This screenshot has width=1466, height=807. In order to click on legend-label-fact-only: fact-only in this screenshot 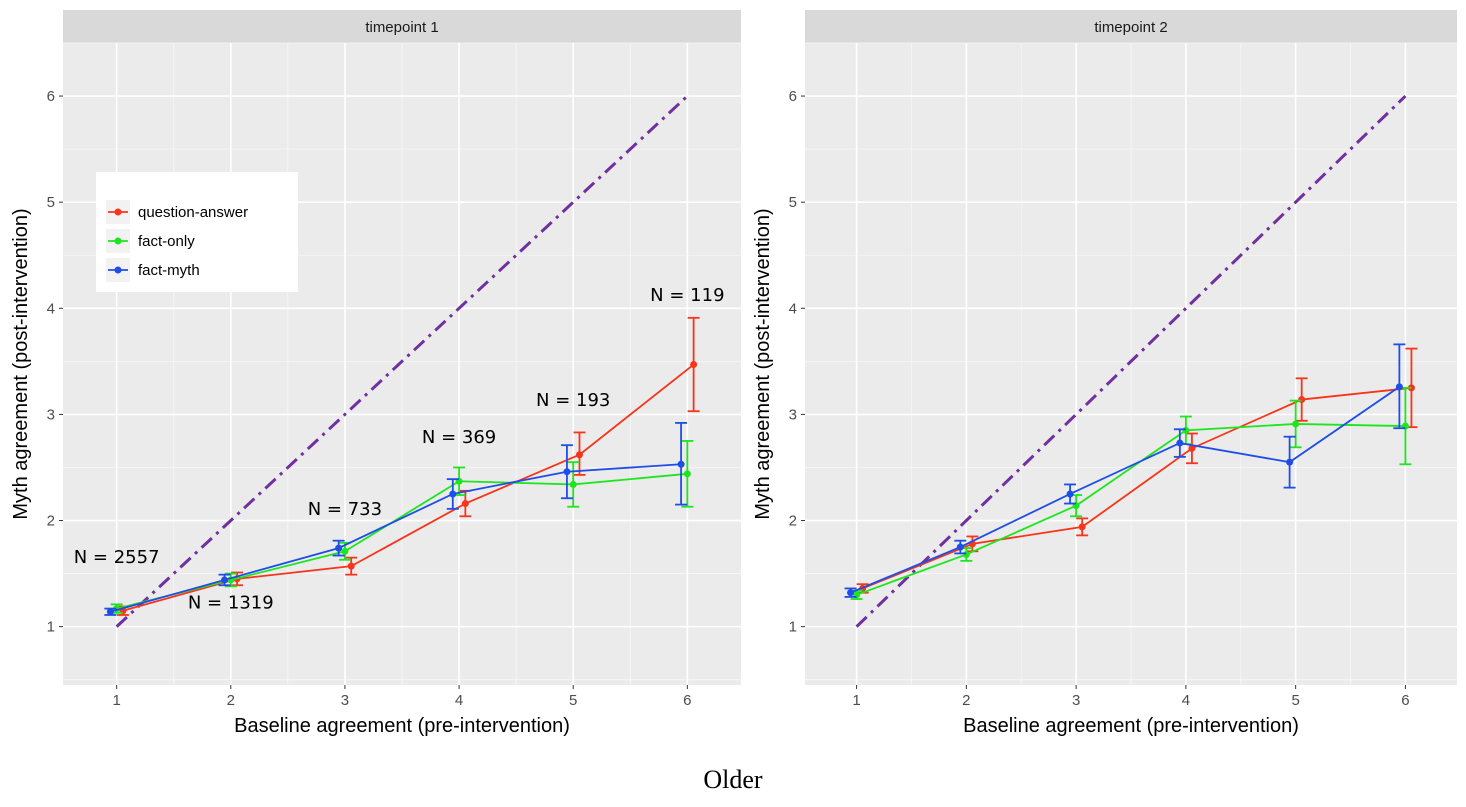, I will do `click(166, 241)`.